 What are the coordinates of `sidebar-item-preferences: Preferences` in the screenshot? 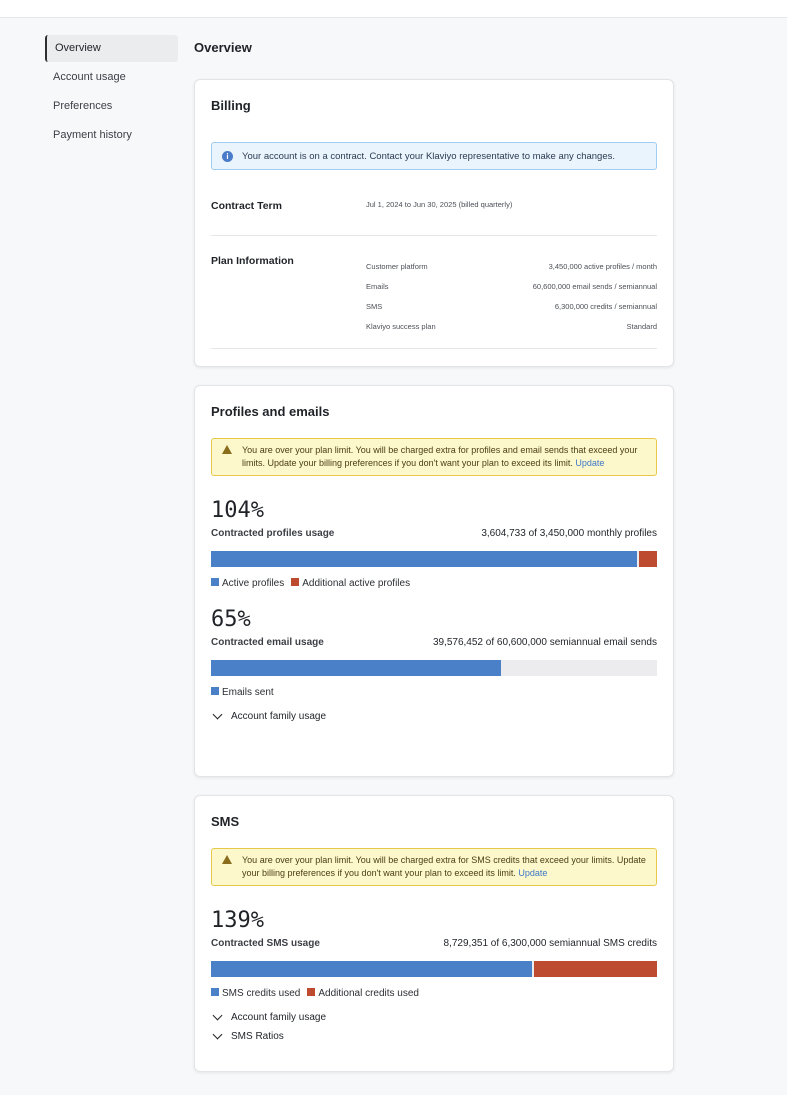 It's located at (83, 106).